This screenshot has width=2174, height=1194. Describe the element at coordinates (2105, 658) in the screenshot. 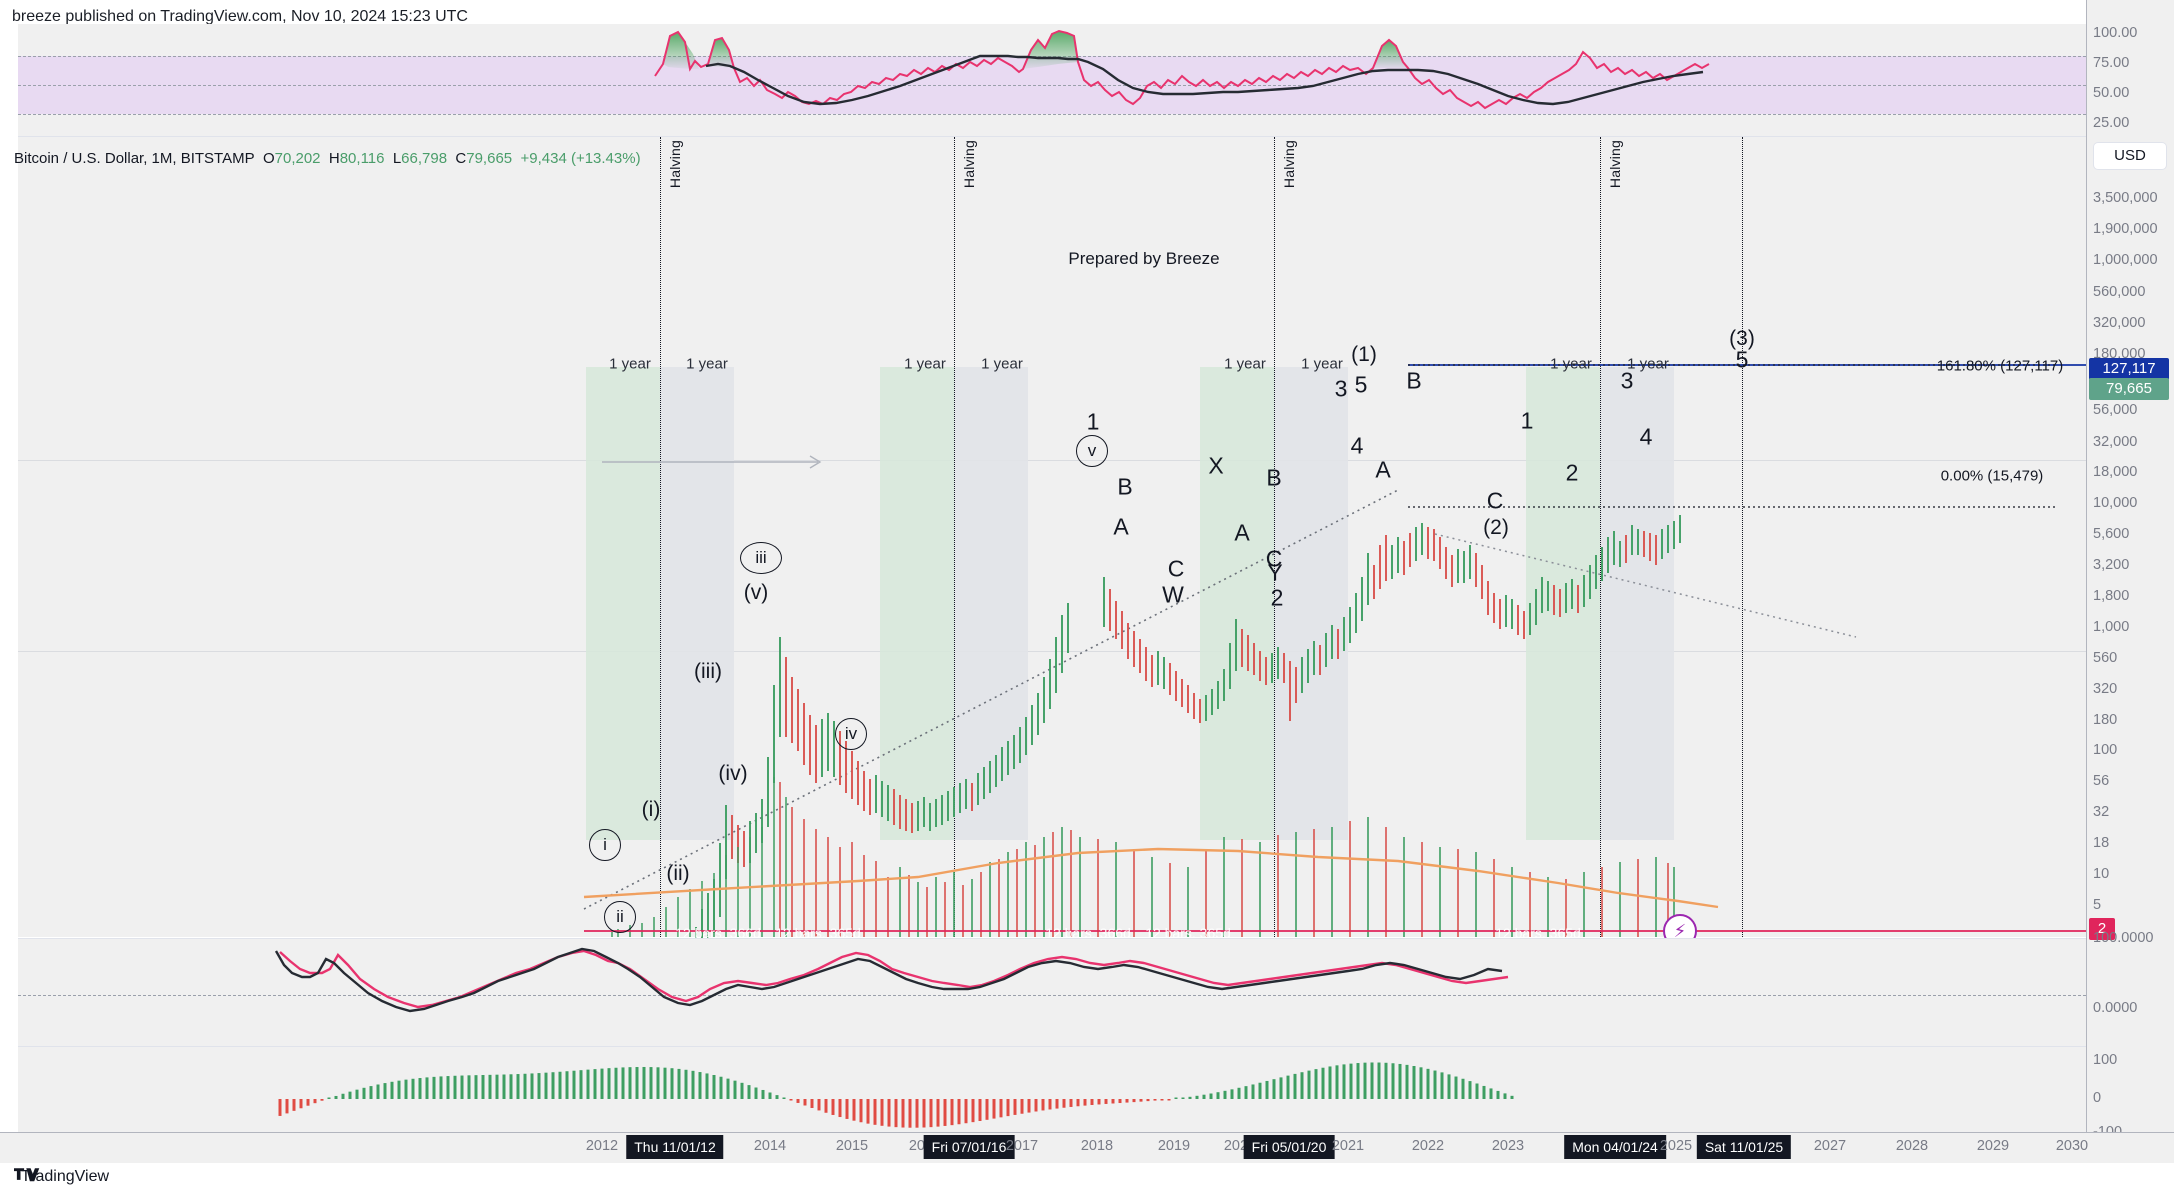

I see `price-tick: 560` at that location.